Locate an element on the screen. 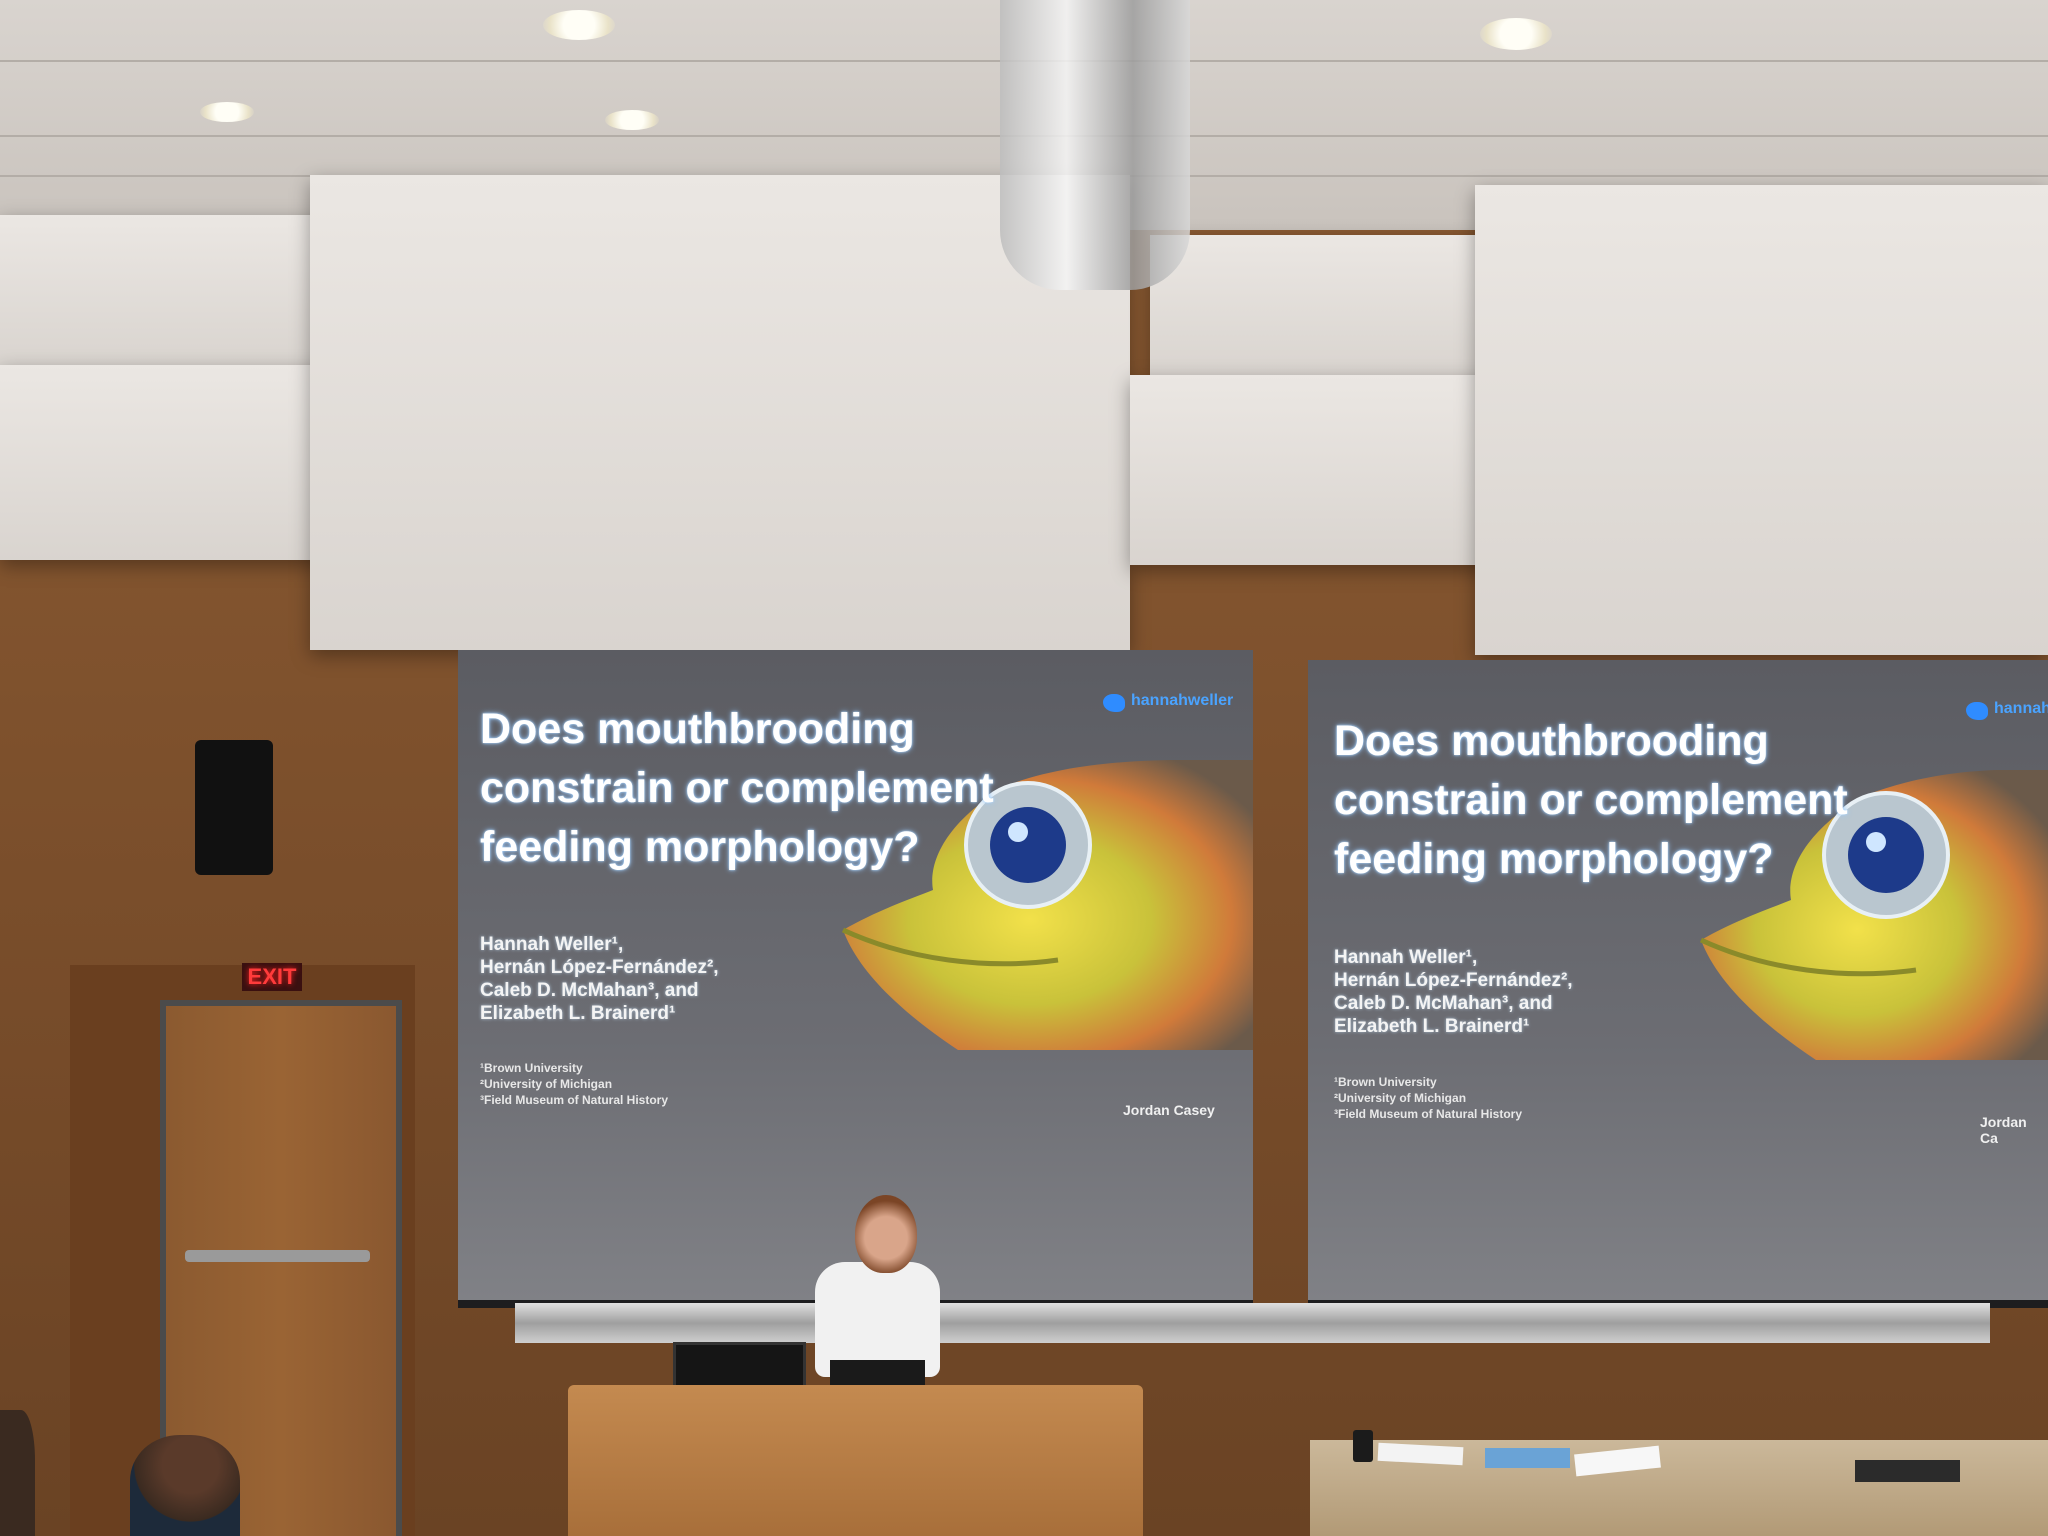  wall-speaker is located at coordinates (234, 807).